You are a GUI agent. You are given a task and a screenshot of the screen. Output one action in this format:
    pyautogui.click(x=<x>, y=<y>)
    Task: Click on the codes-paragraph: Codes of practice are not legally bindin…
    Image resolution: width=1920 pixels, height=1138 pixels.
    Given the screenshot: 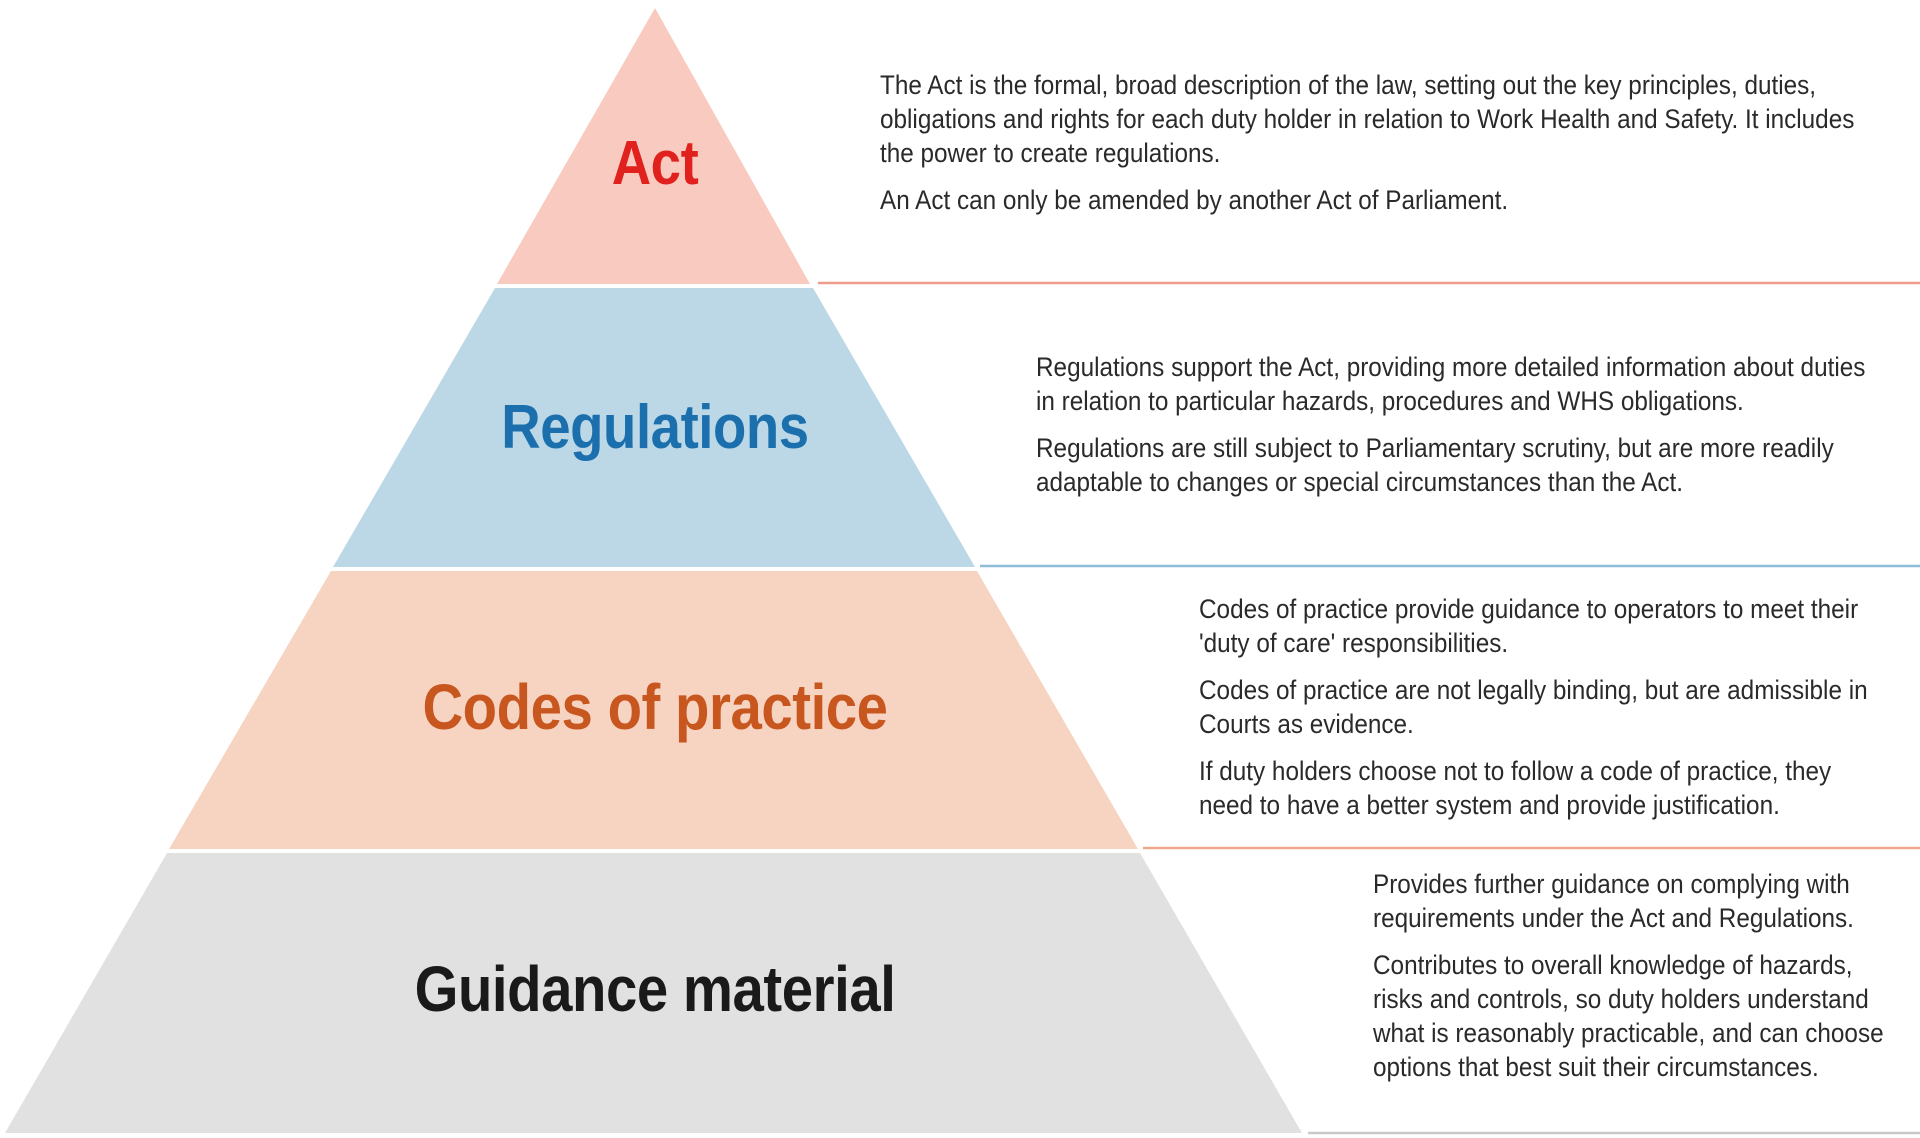 What is the action you would take?
    pyautogui.click(x=1533, y=707)
    